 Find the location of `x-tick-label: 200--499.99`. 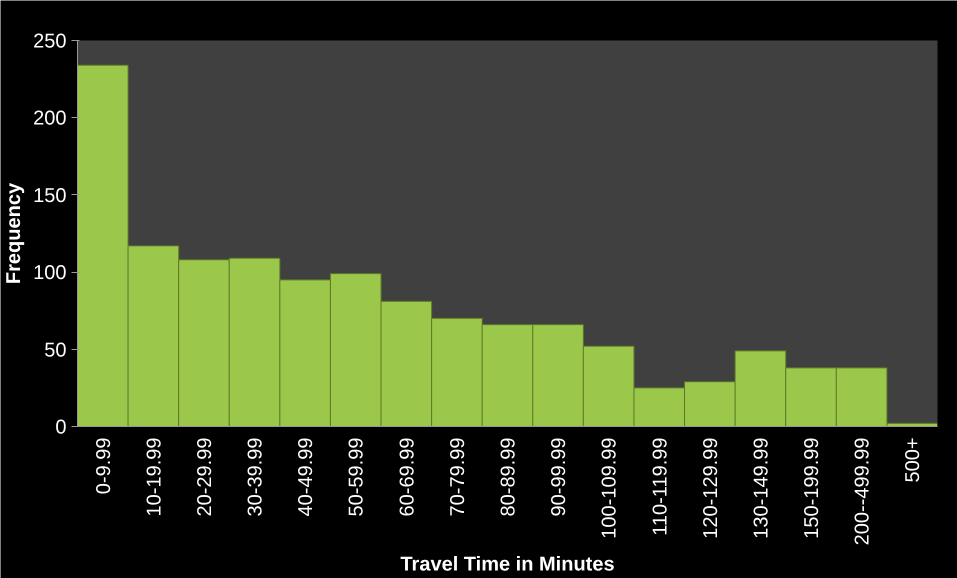

x-tick-label: 200--499.99 is located at coordinates (863, 491).